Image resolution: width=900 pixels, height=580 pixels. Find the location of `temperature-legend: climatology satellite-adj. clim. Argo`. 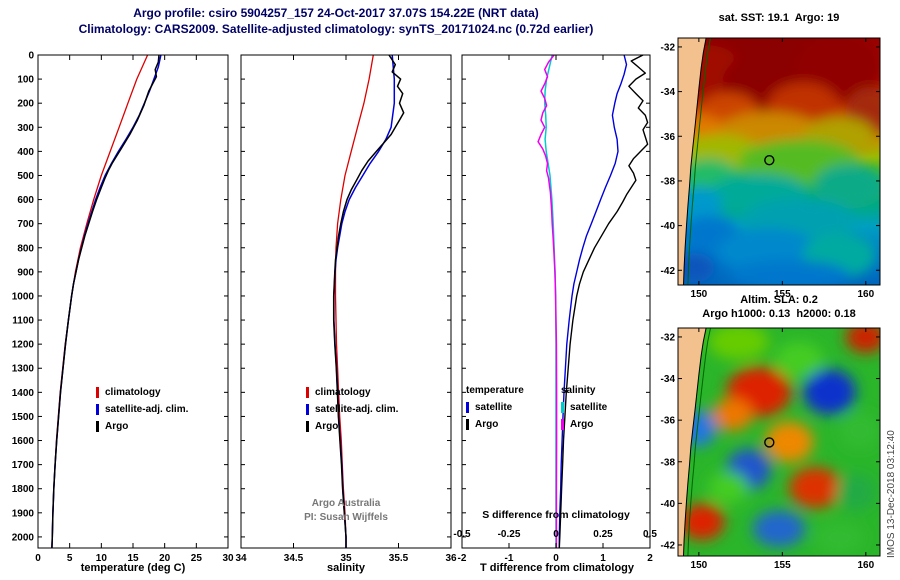

temperature-legend: climatology satellite-adj. clim. Argo is located at coordinates (142, 409).